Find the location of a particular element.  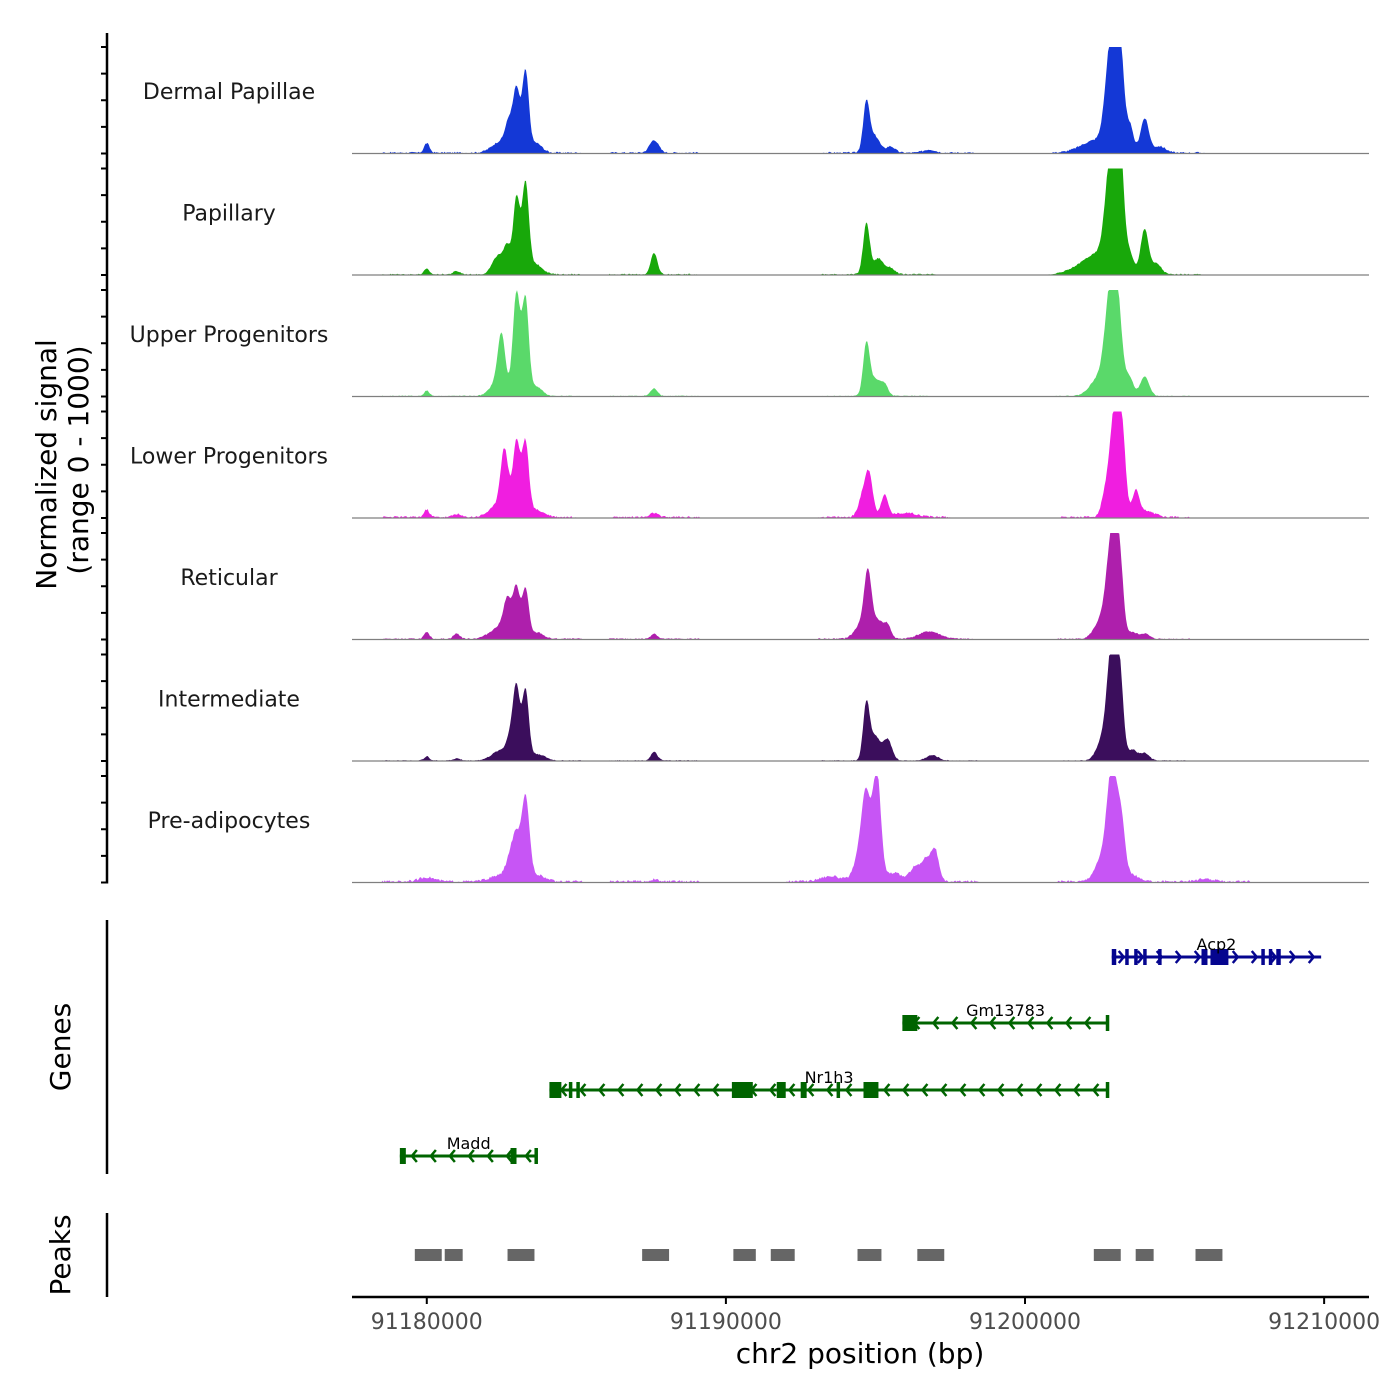

y-axis-title-peaks: Peaks is located at coordinates (60, 1254).